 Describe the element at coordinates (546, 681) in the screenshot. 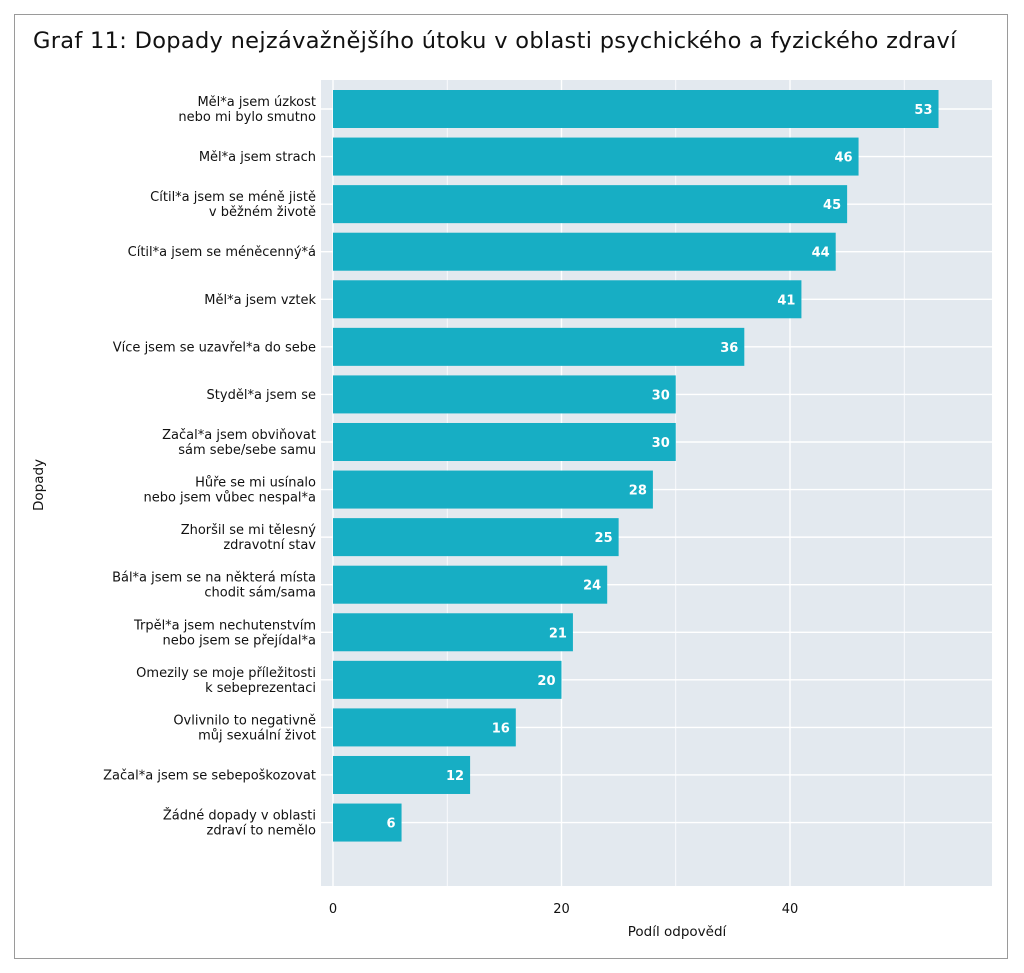

I see `value-label: 20` at that location.